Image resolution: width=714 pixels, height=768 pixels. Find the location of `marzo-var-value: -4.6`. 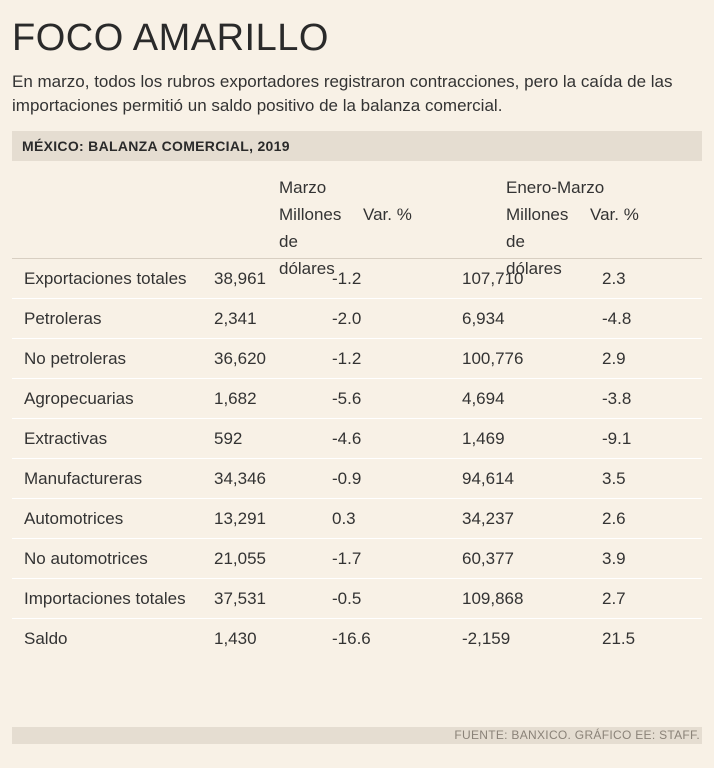

marzo-var-value: -4.6 is located at coordinates (397, 438).